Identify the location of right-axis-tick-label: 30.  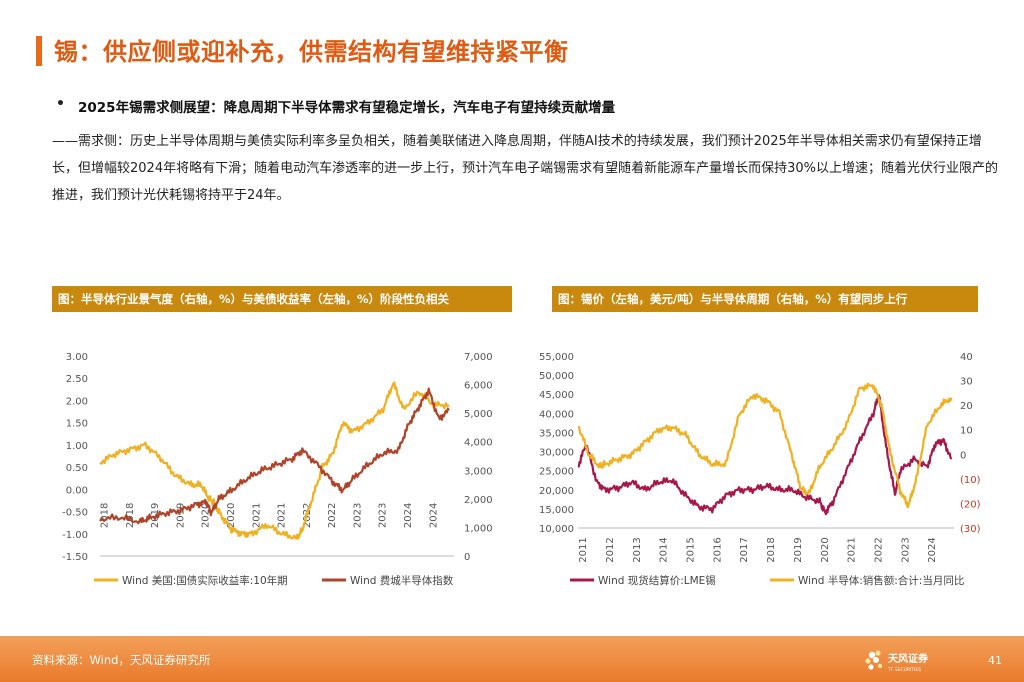
(966, 382).